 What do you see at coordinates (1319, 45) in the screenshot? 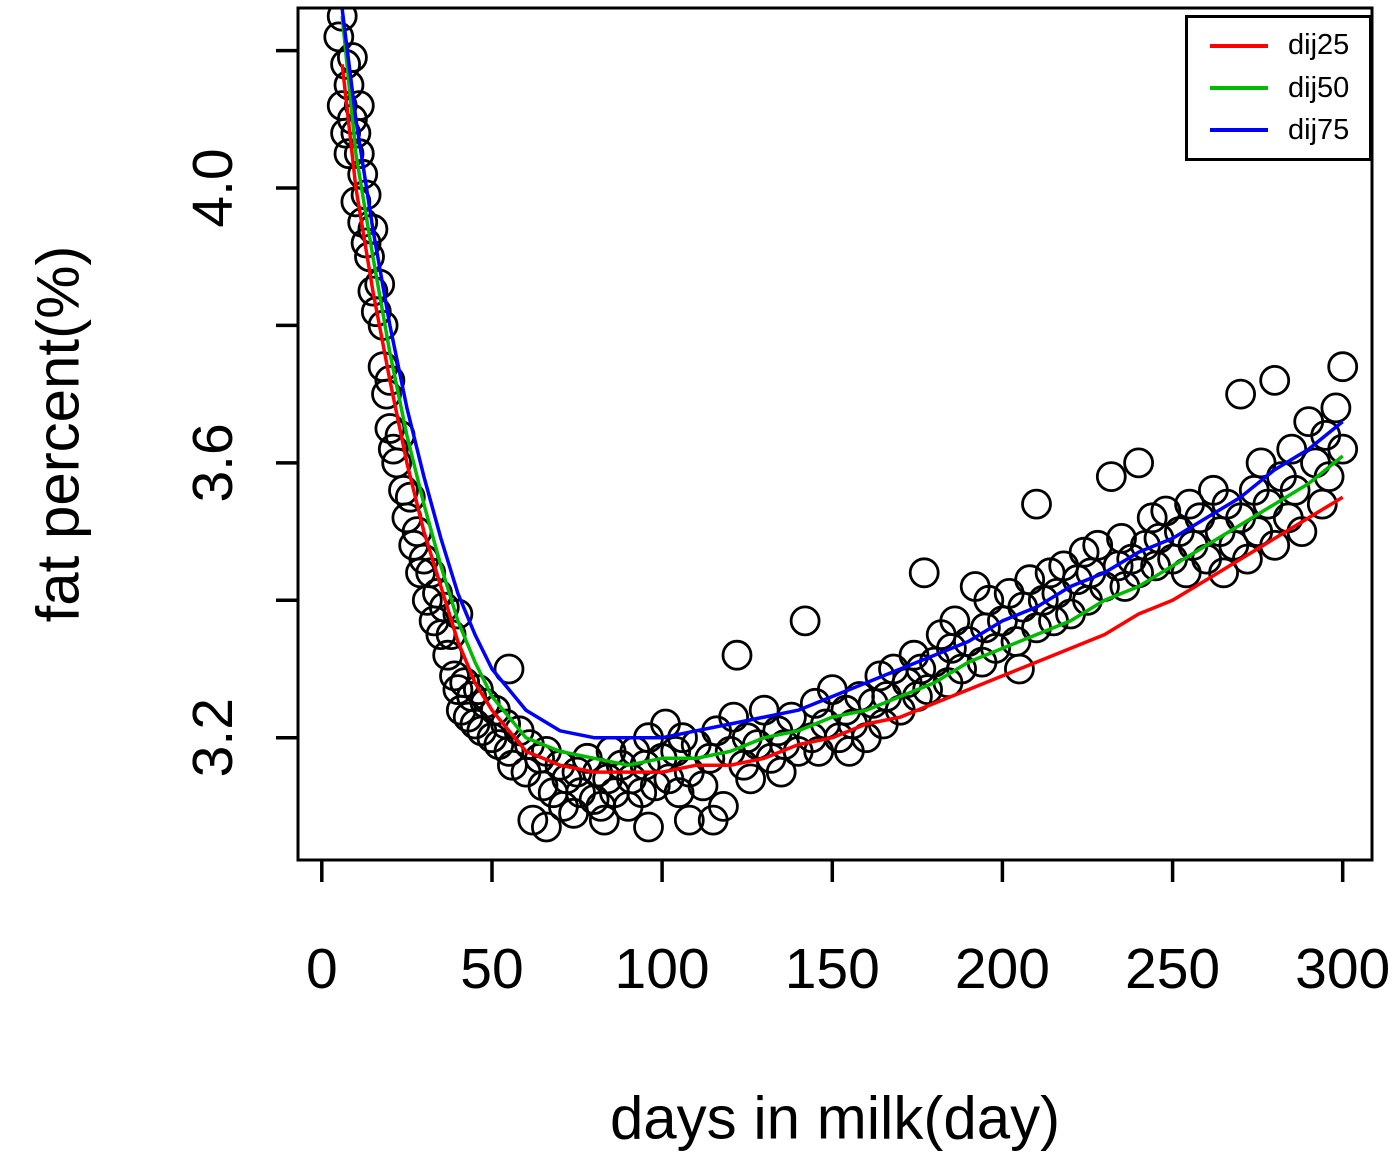
I see `legend-label: dij25` at bounding box center [1319, 45].